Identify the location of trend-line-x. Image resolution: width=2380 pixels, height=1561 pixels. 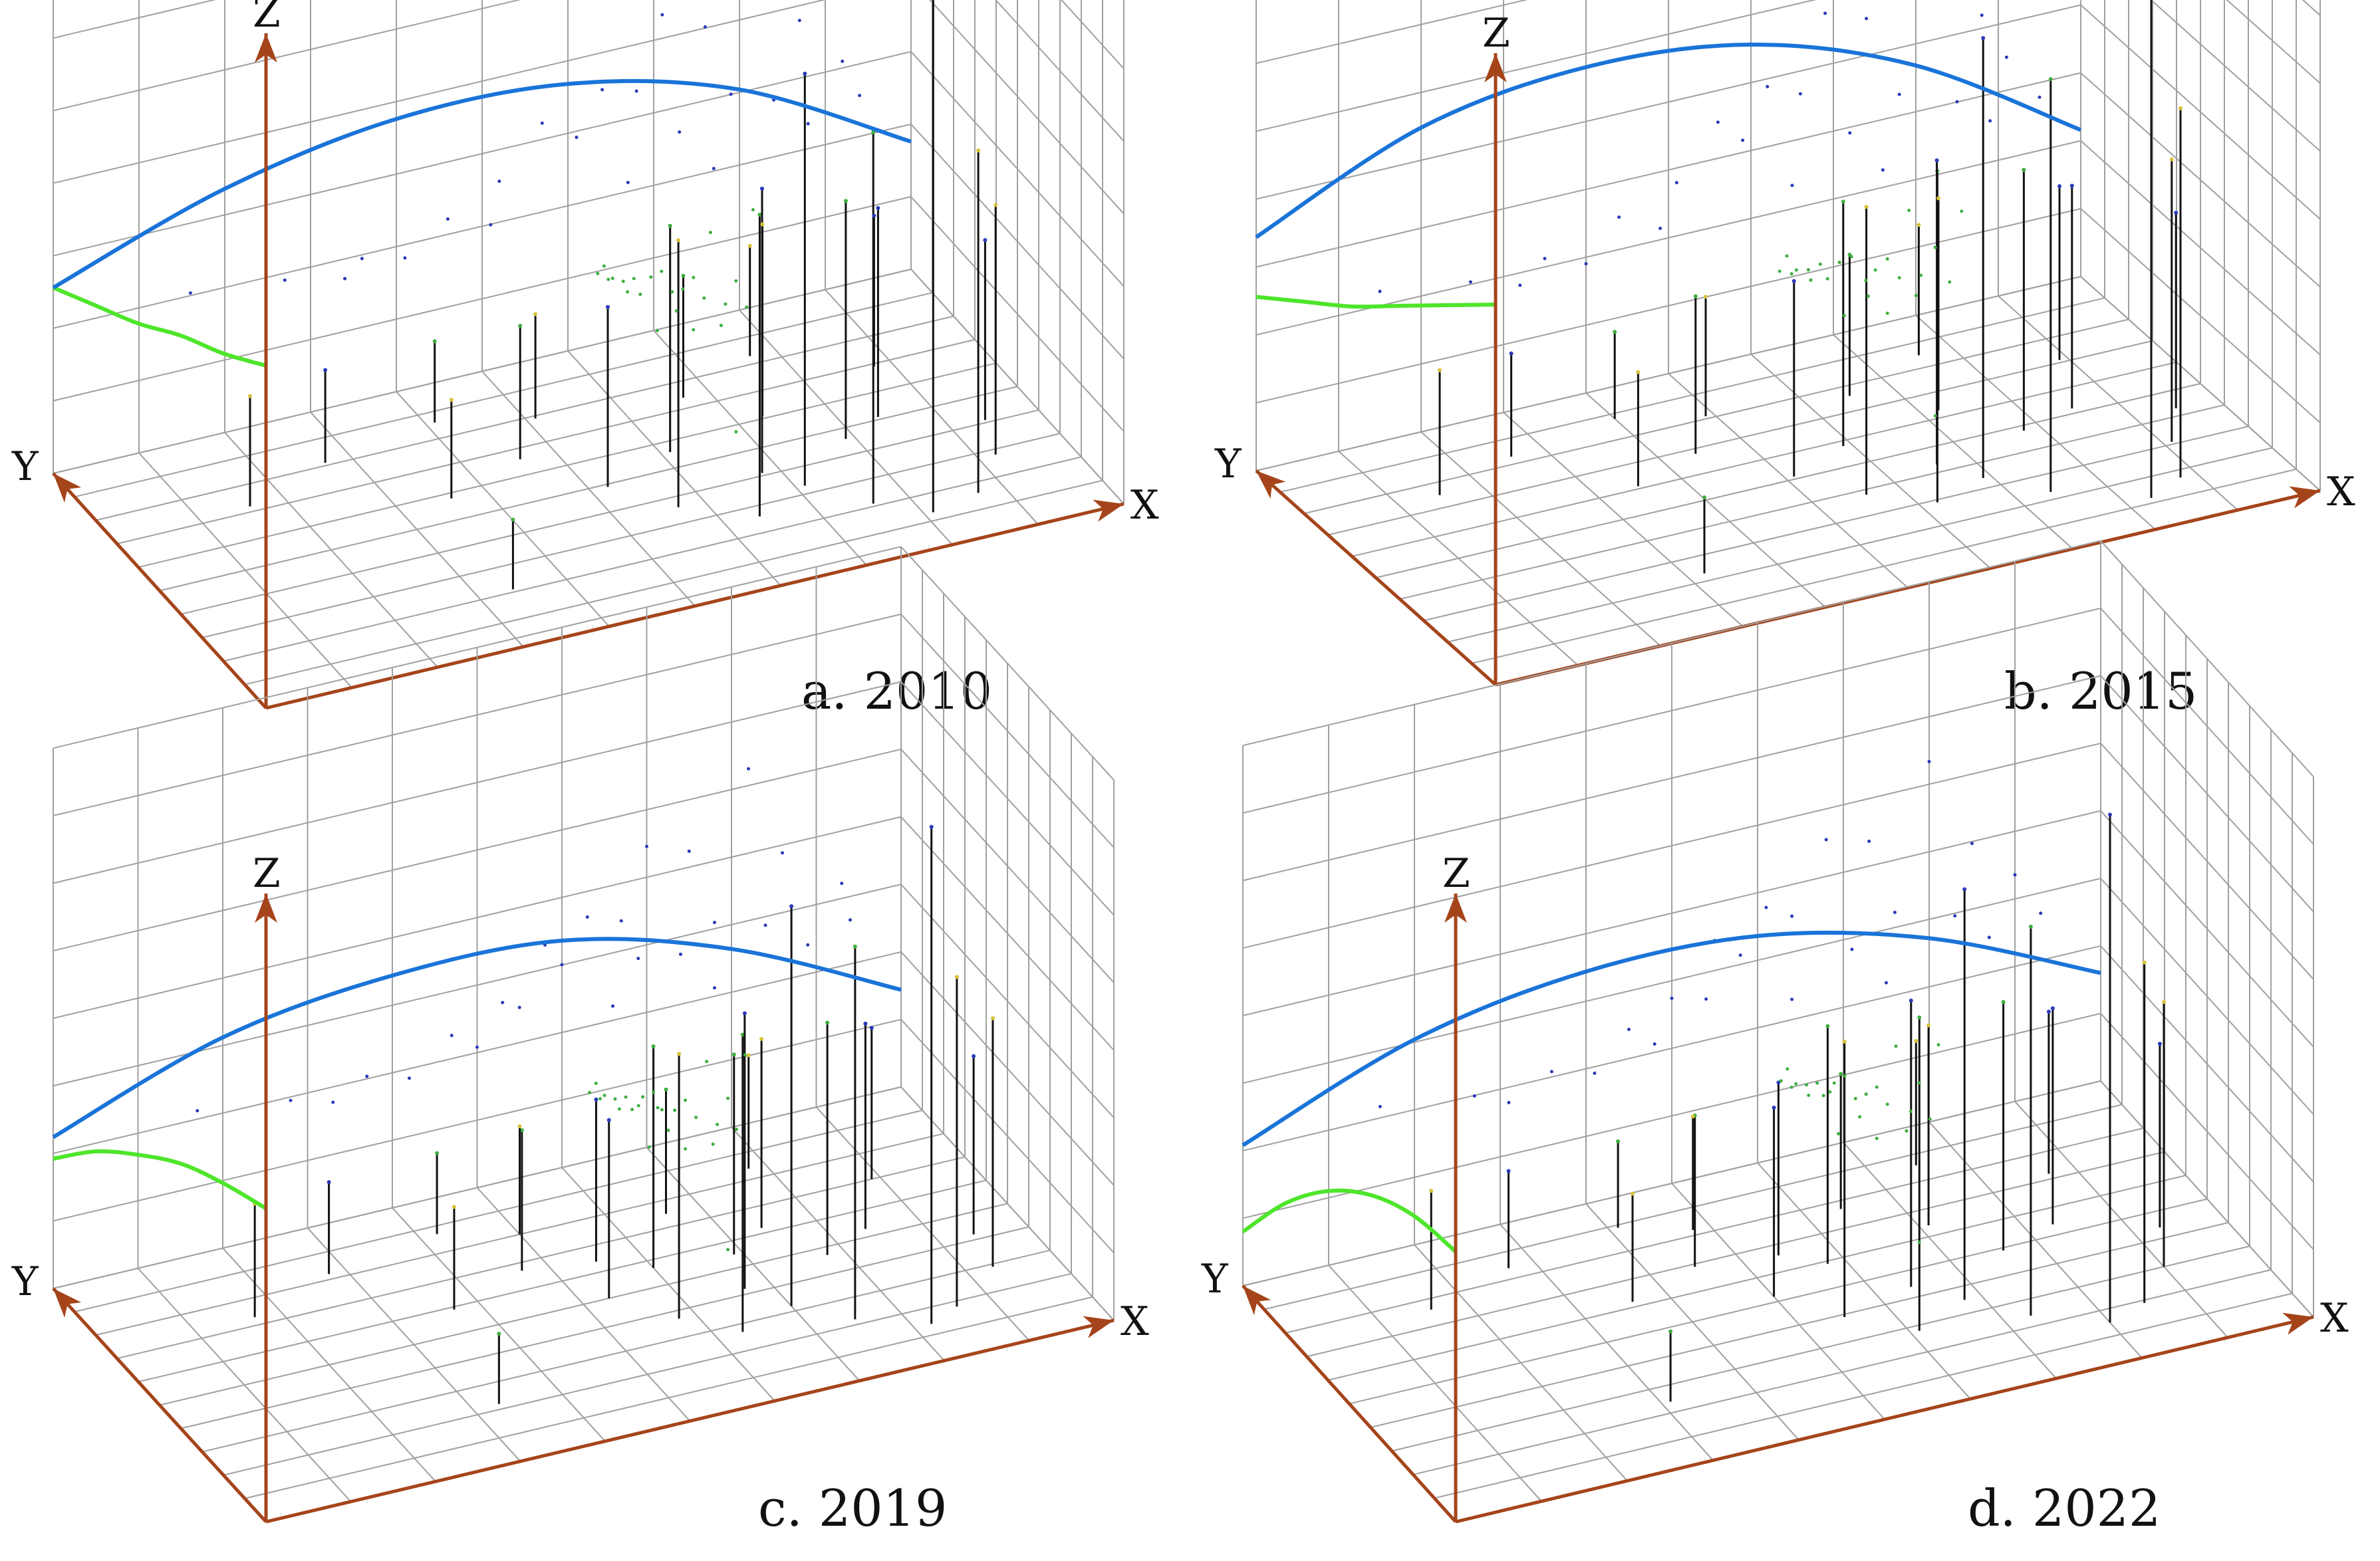
(477, 1038).